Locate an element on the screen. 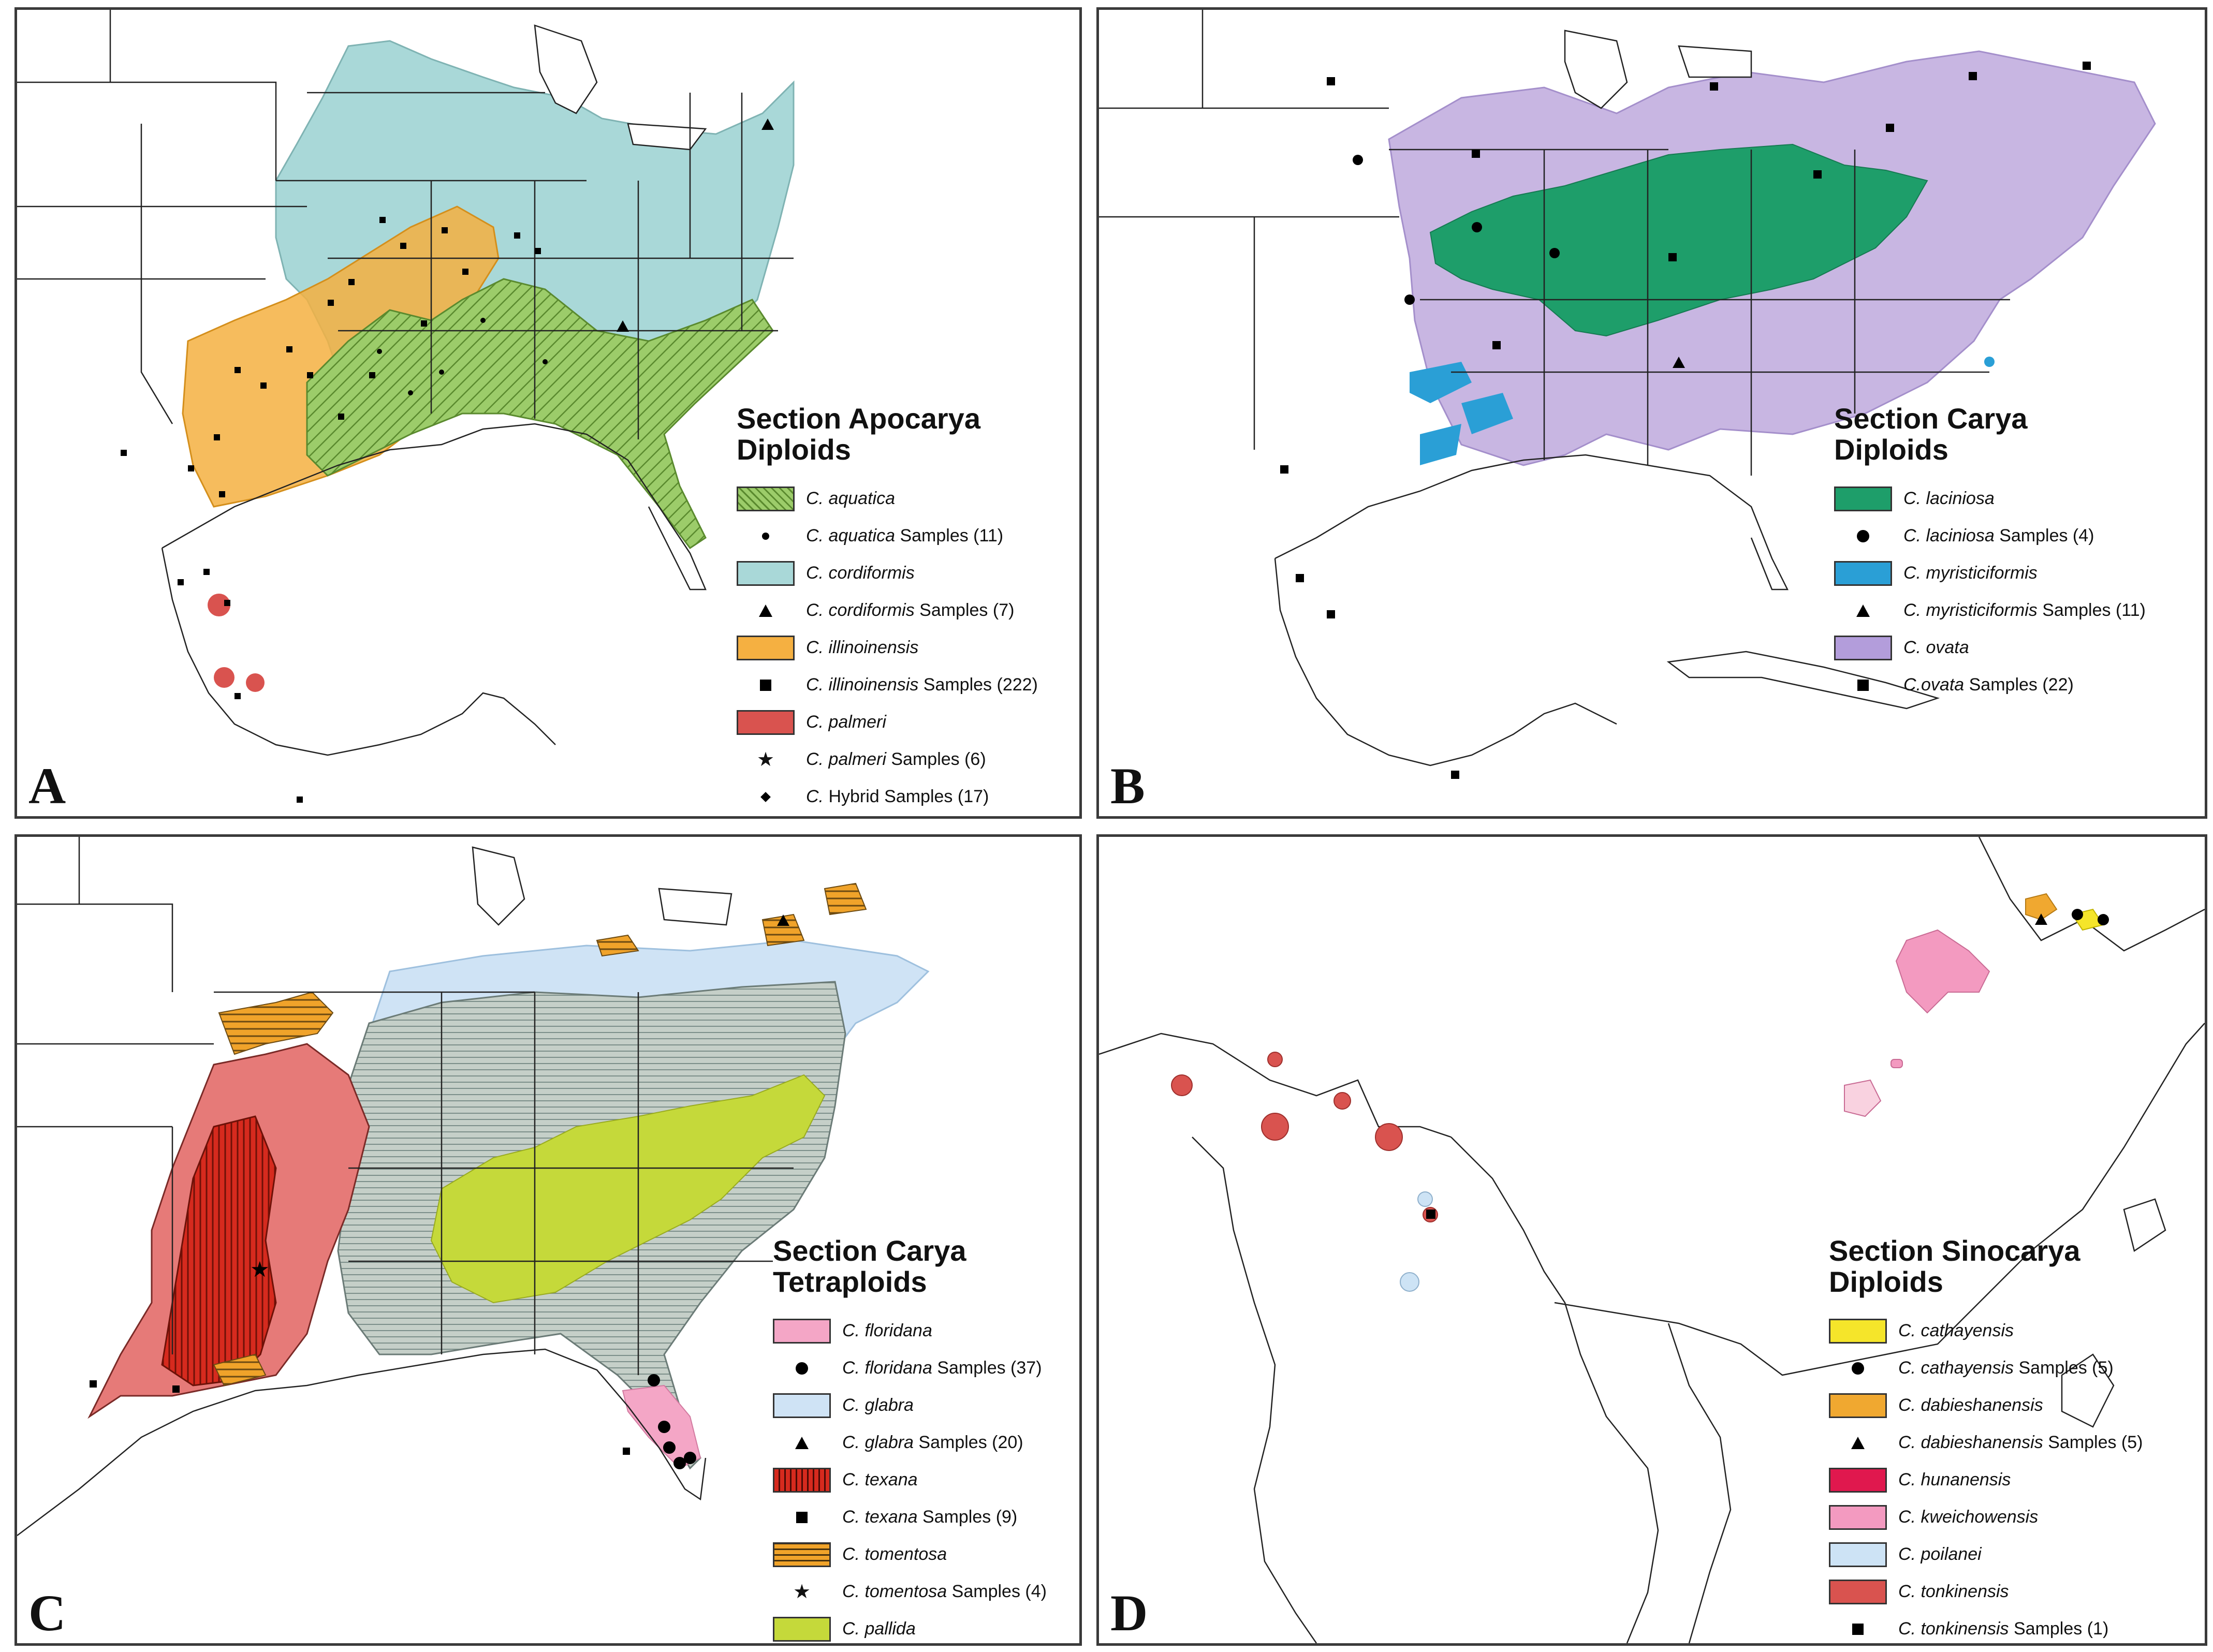 This screenshot has height=1652, width=2213. species-name: C. kweichowensis is located at coordinates (1968, 1517).